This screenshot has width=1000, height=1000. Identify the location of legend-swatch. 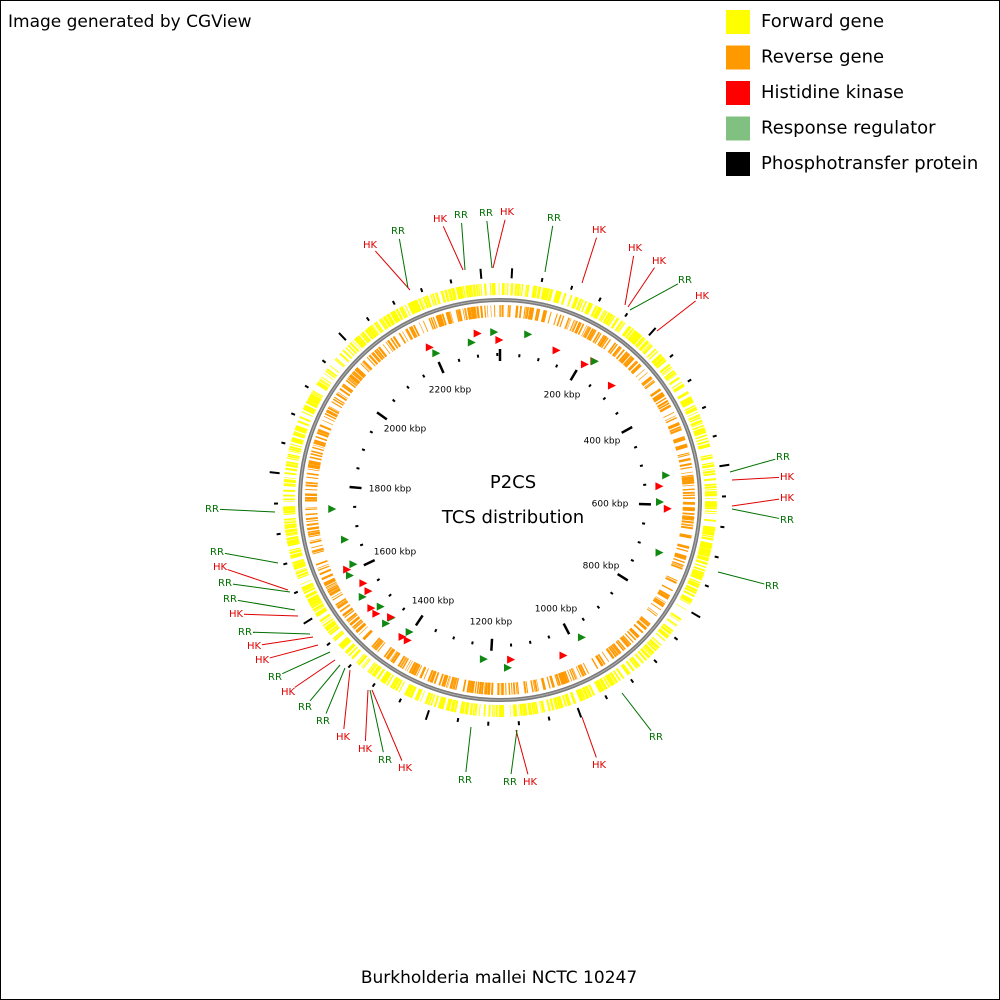
(738, 57).